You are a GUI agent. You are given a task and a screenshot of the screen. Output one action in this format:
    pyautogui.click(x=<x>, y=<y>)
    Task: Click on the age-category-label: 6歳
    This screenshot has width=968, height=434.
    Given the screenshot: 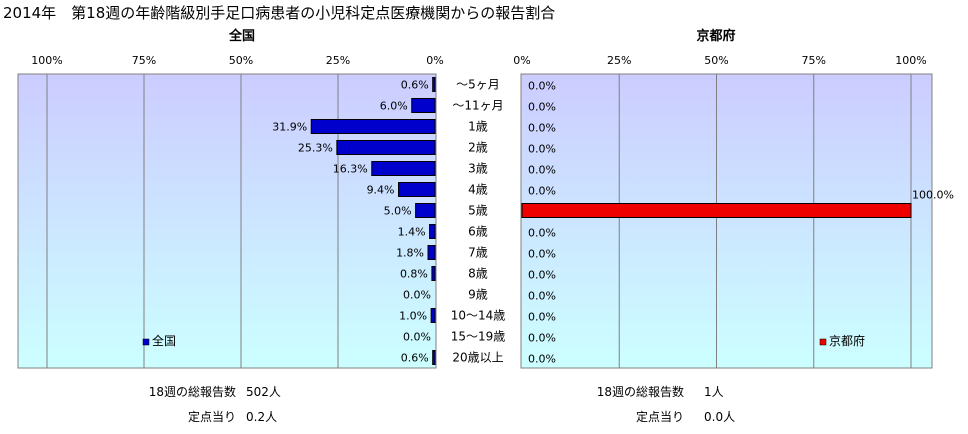 What is the action you would take?
    pyautogui.click(x=478, y=232)
    